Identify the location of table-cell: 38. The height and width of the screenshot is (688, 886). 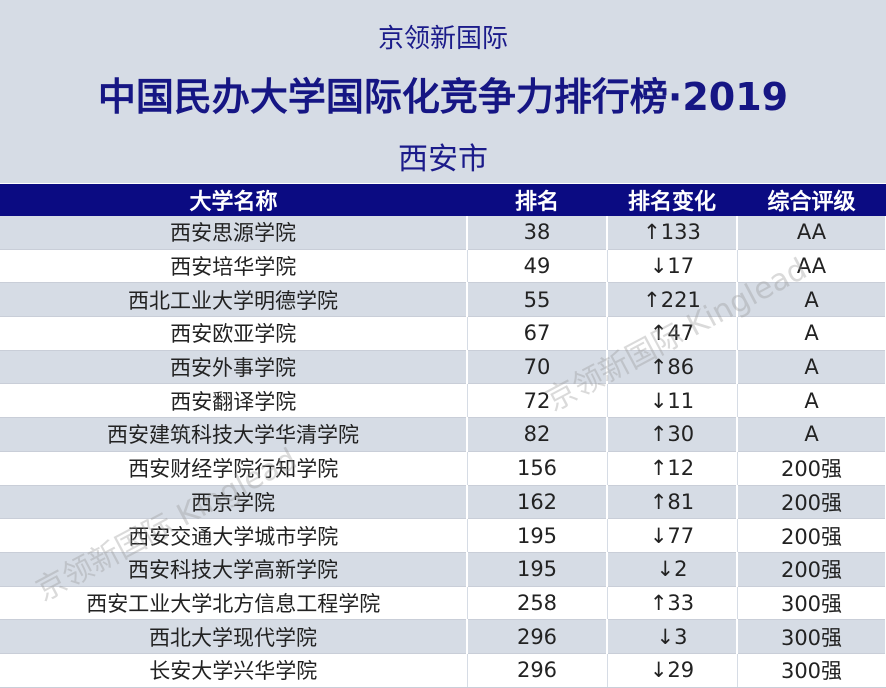
(537, 233).